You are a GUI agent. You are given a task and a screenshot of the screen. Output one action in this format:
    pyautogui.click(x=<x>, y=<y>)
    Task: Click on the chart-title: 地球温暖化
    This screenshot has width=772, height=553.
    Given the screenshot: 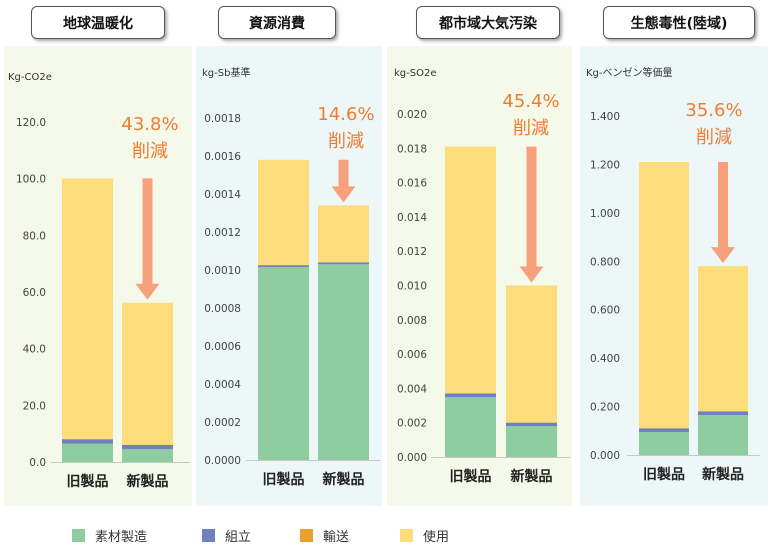 What is the action you would take?
    pyautogui.click(x=98, y=22)
    